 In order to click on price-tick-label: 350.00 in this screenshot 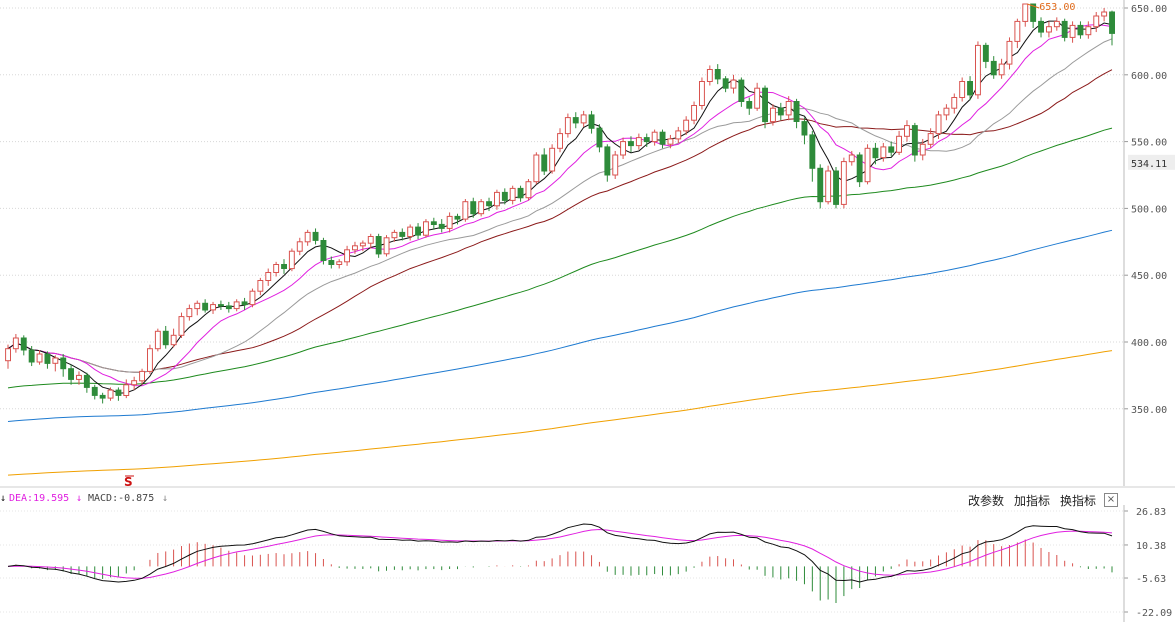, I will do `click(1149, 410)`.